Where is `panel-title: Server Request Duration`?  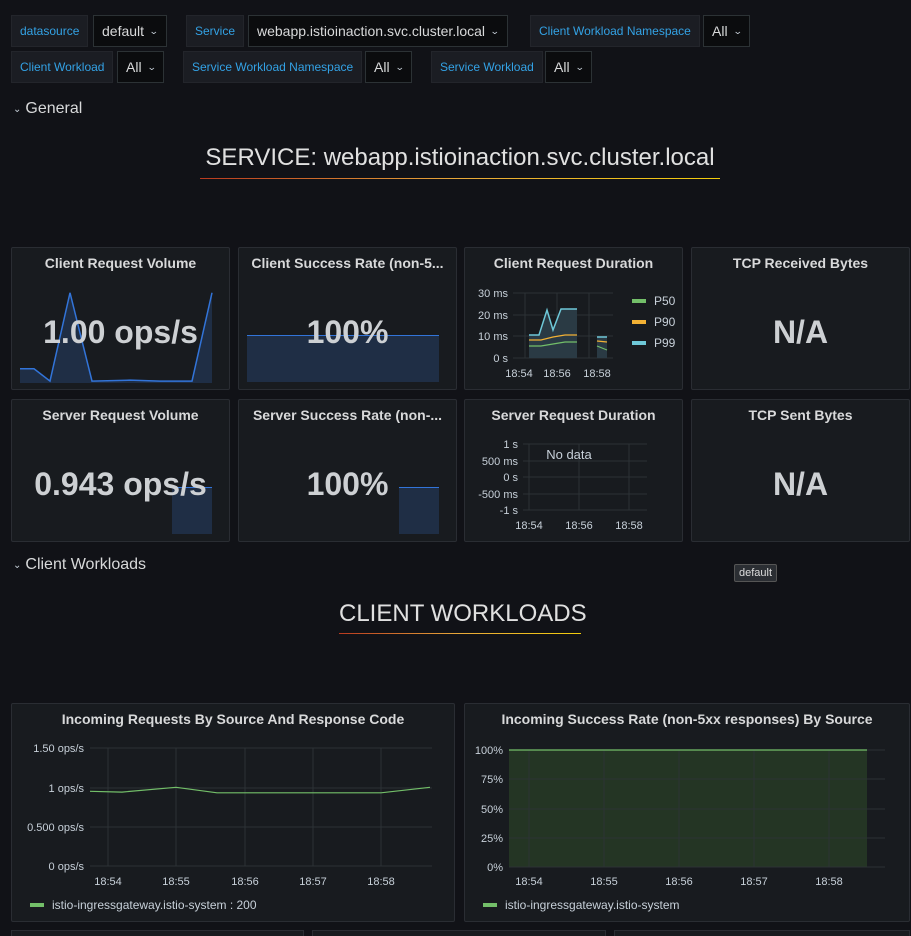 panel-title: Server Request Duration is located at coordinates (573, 415).